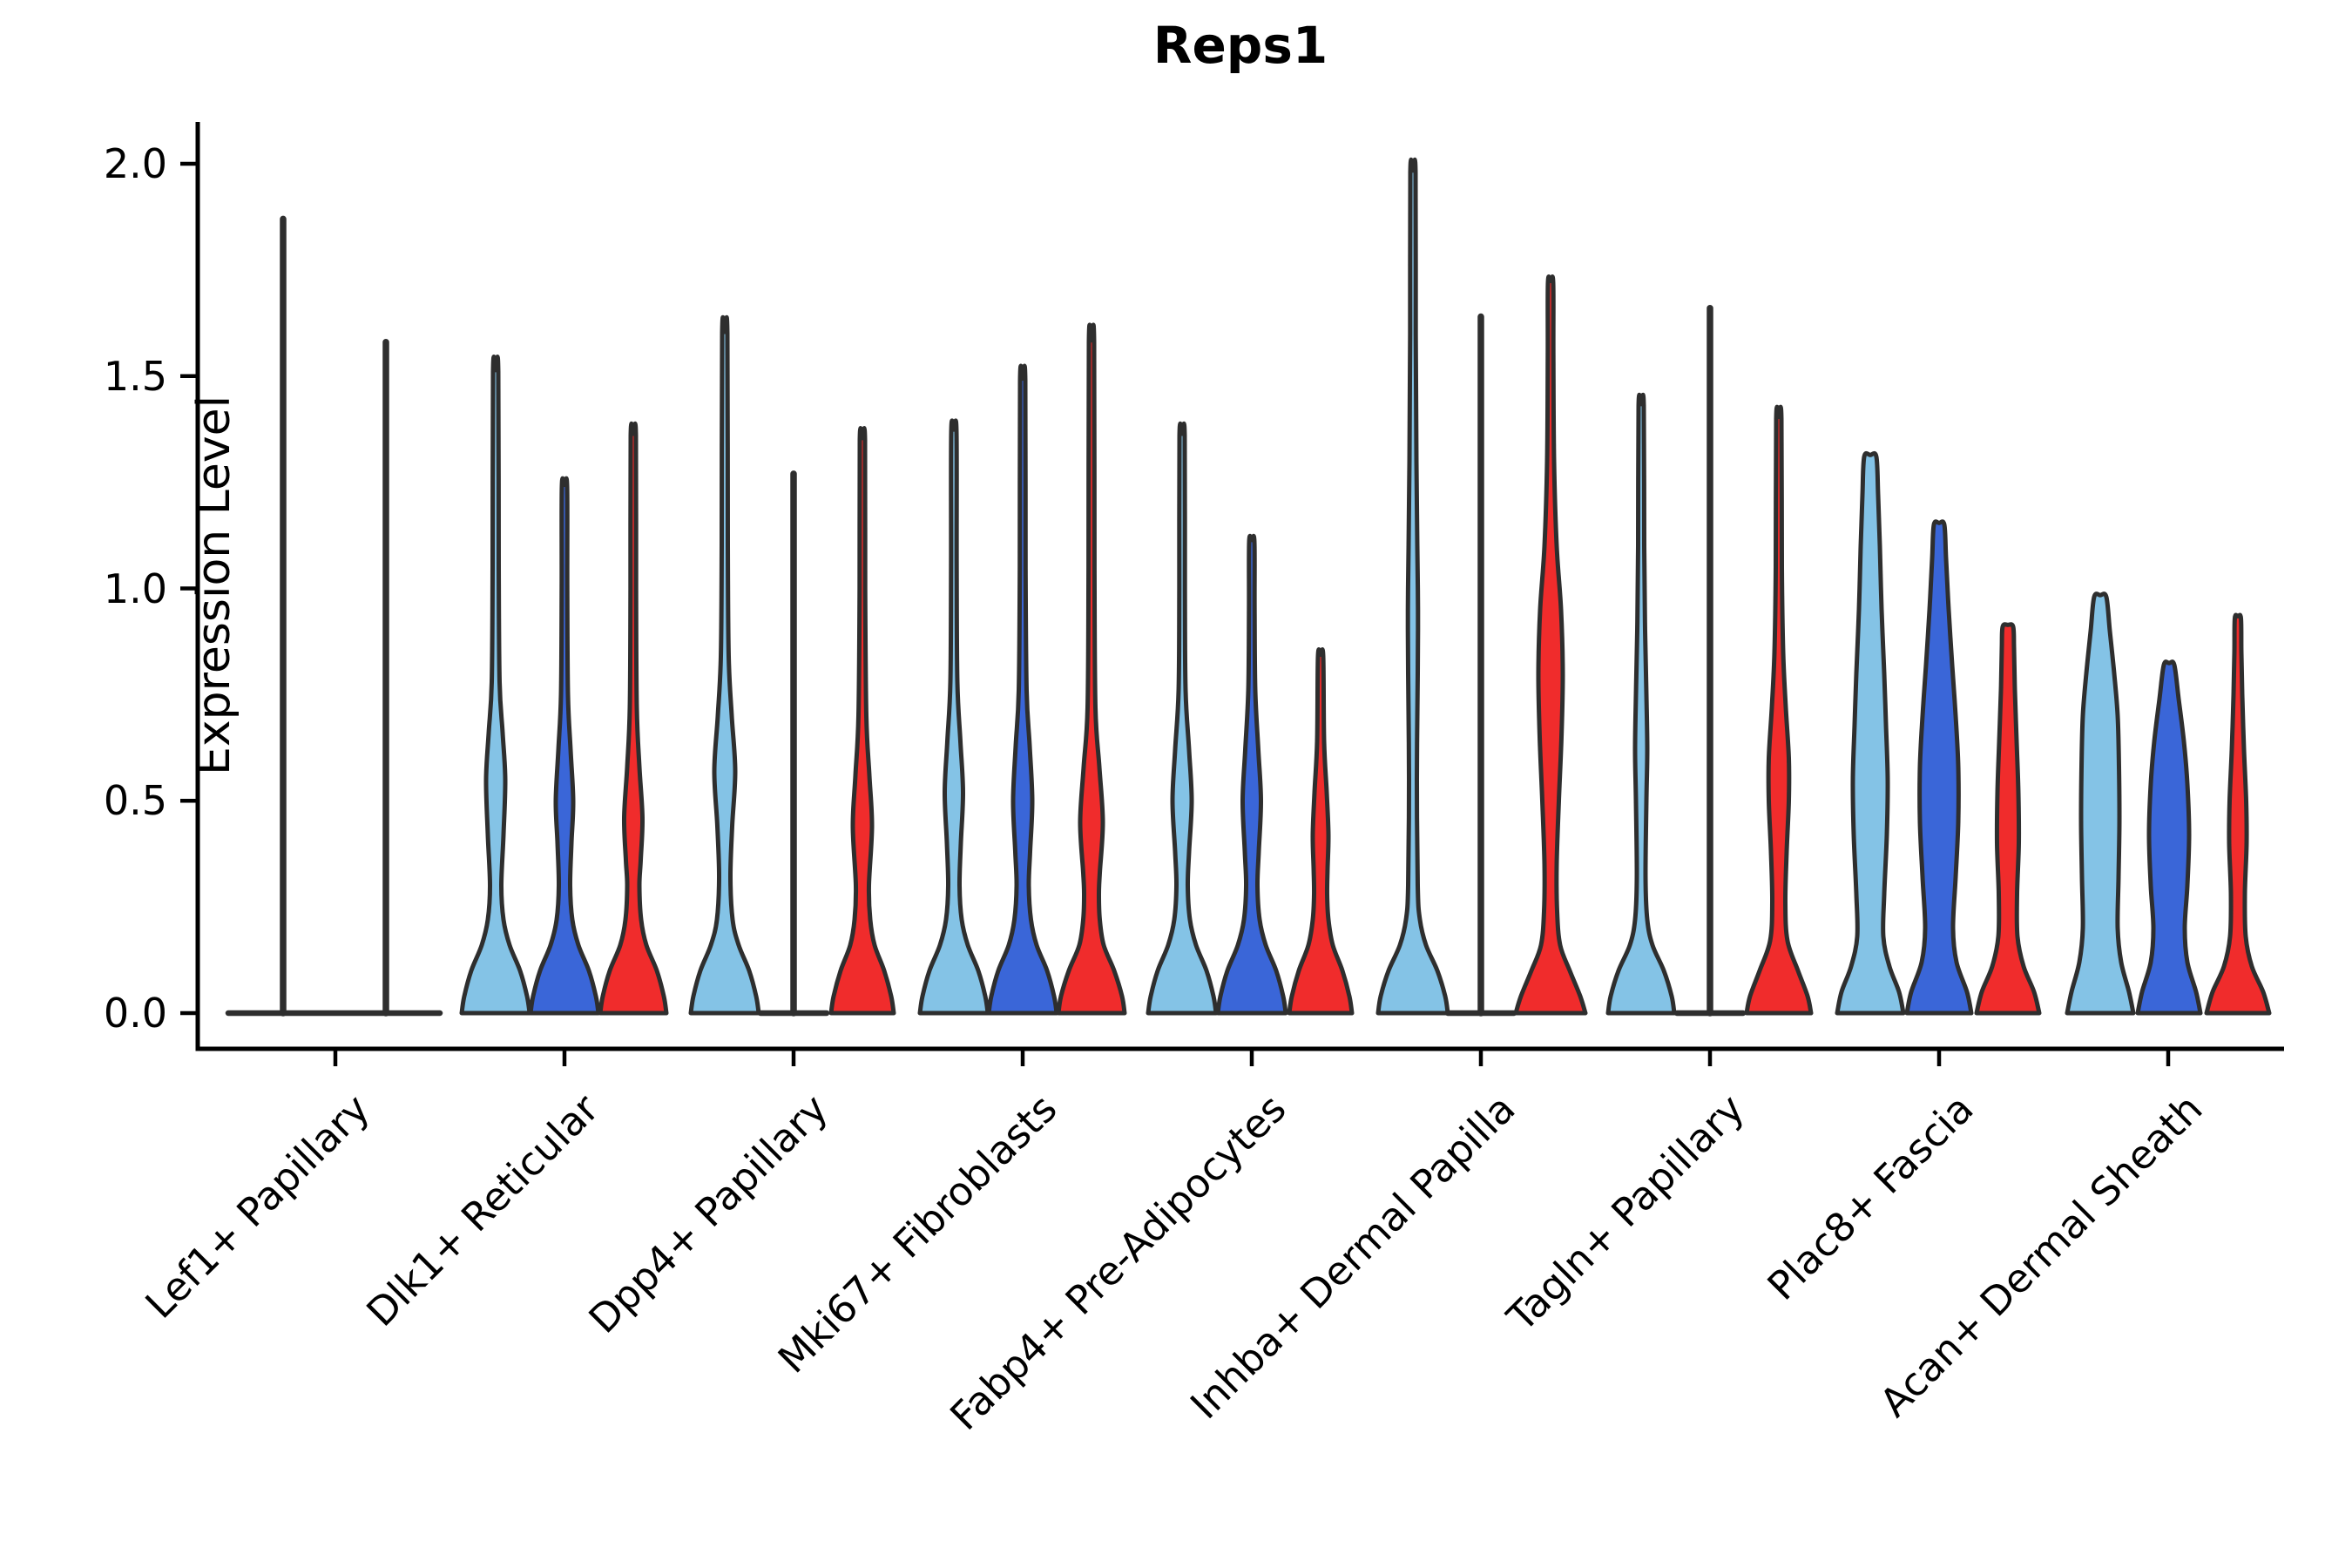  I want to click on y-axis-label: Expression Level, so click(215, 585).